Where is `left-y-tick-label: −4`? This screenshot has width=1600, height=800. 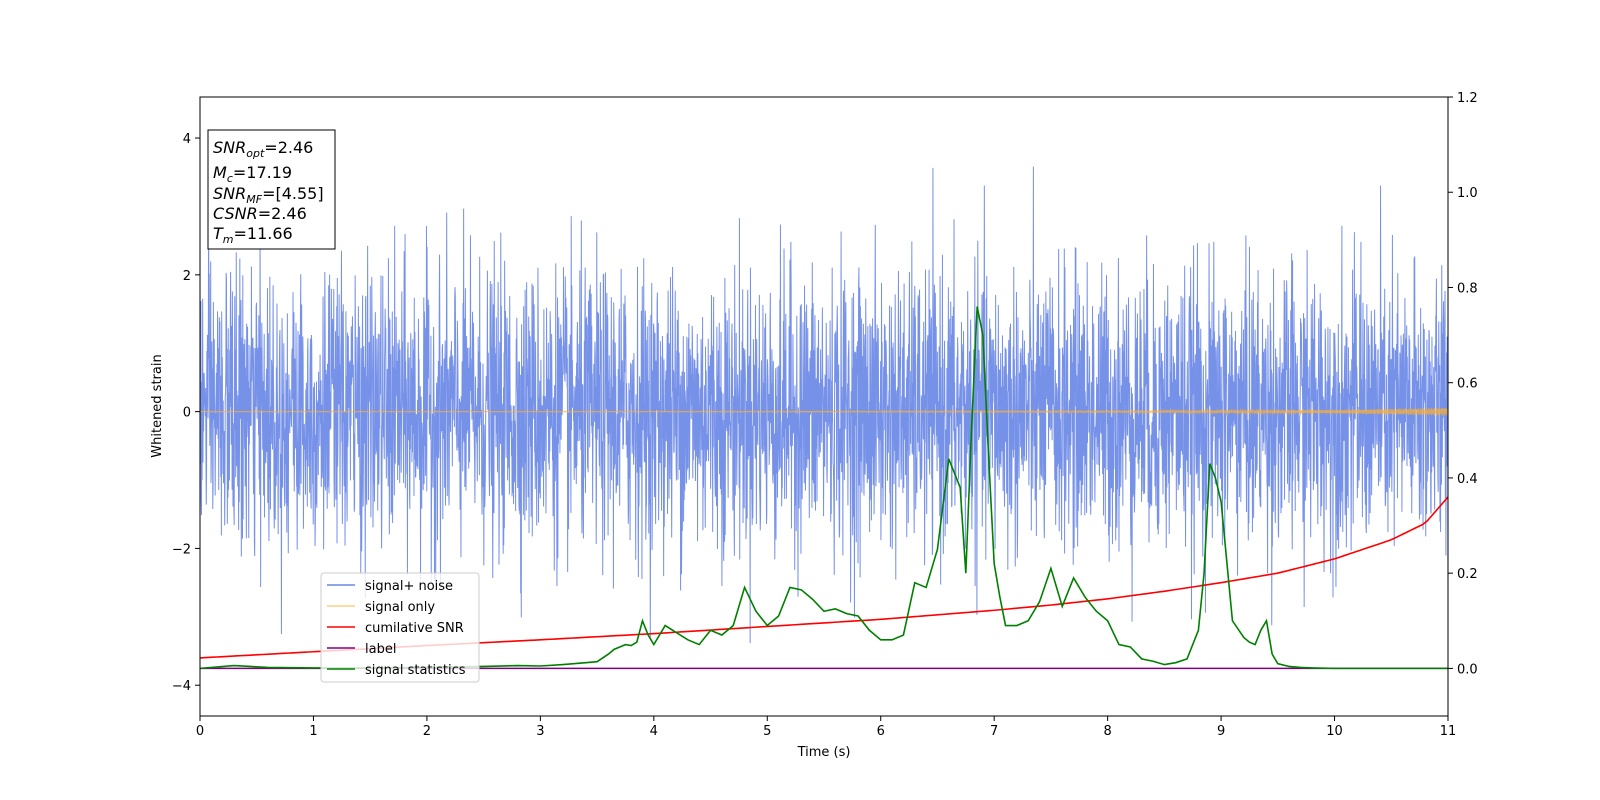 left-y-tick-label: −4 is located at coordinates (181, 686).